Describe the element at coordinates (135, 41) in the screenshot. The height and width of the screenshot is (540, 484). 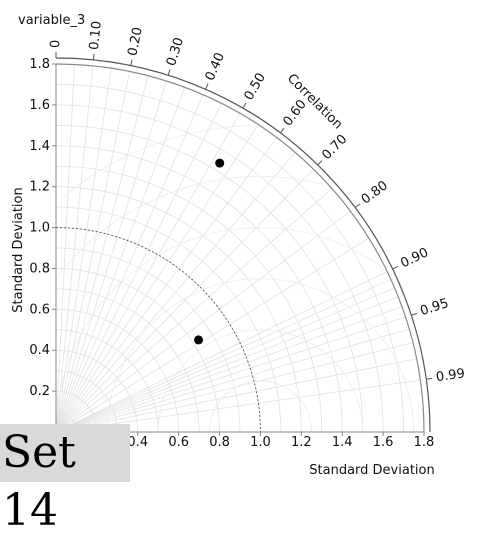
I see `correlation-tick-label: 0.20` at that location.